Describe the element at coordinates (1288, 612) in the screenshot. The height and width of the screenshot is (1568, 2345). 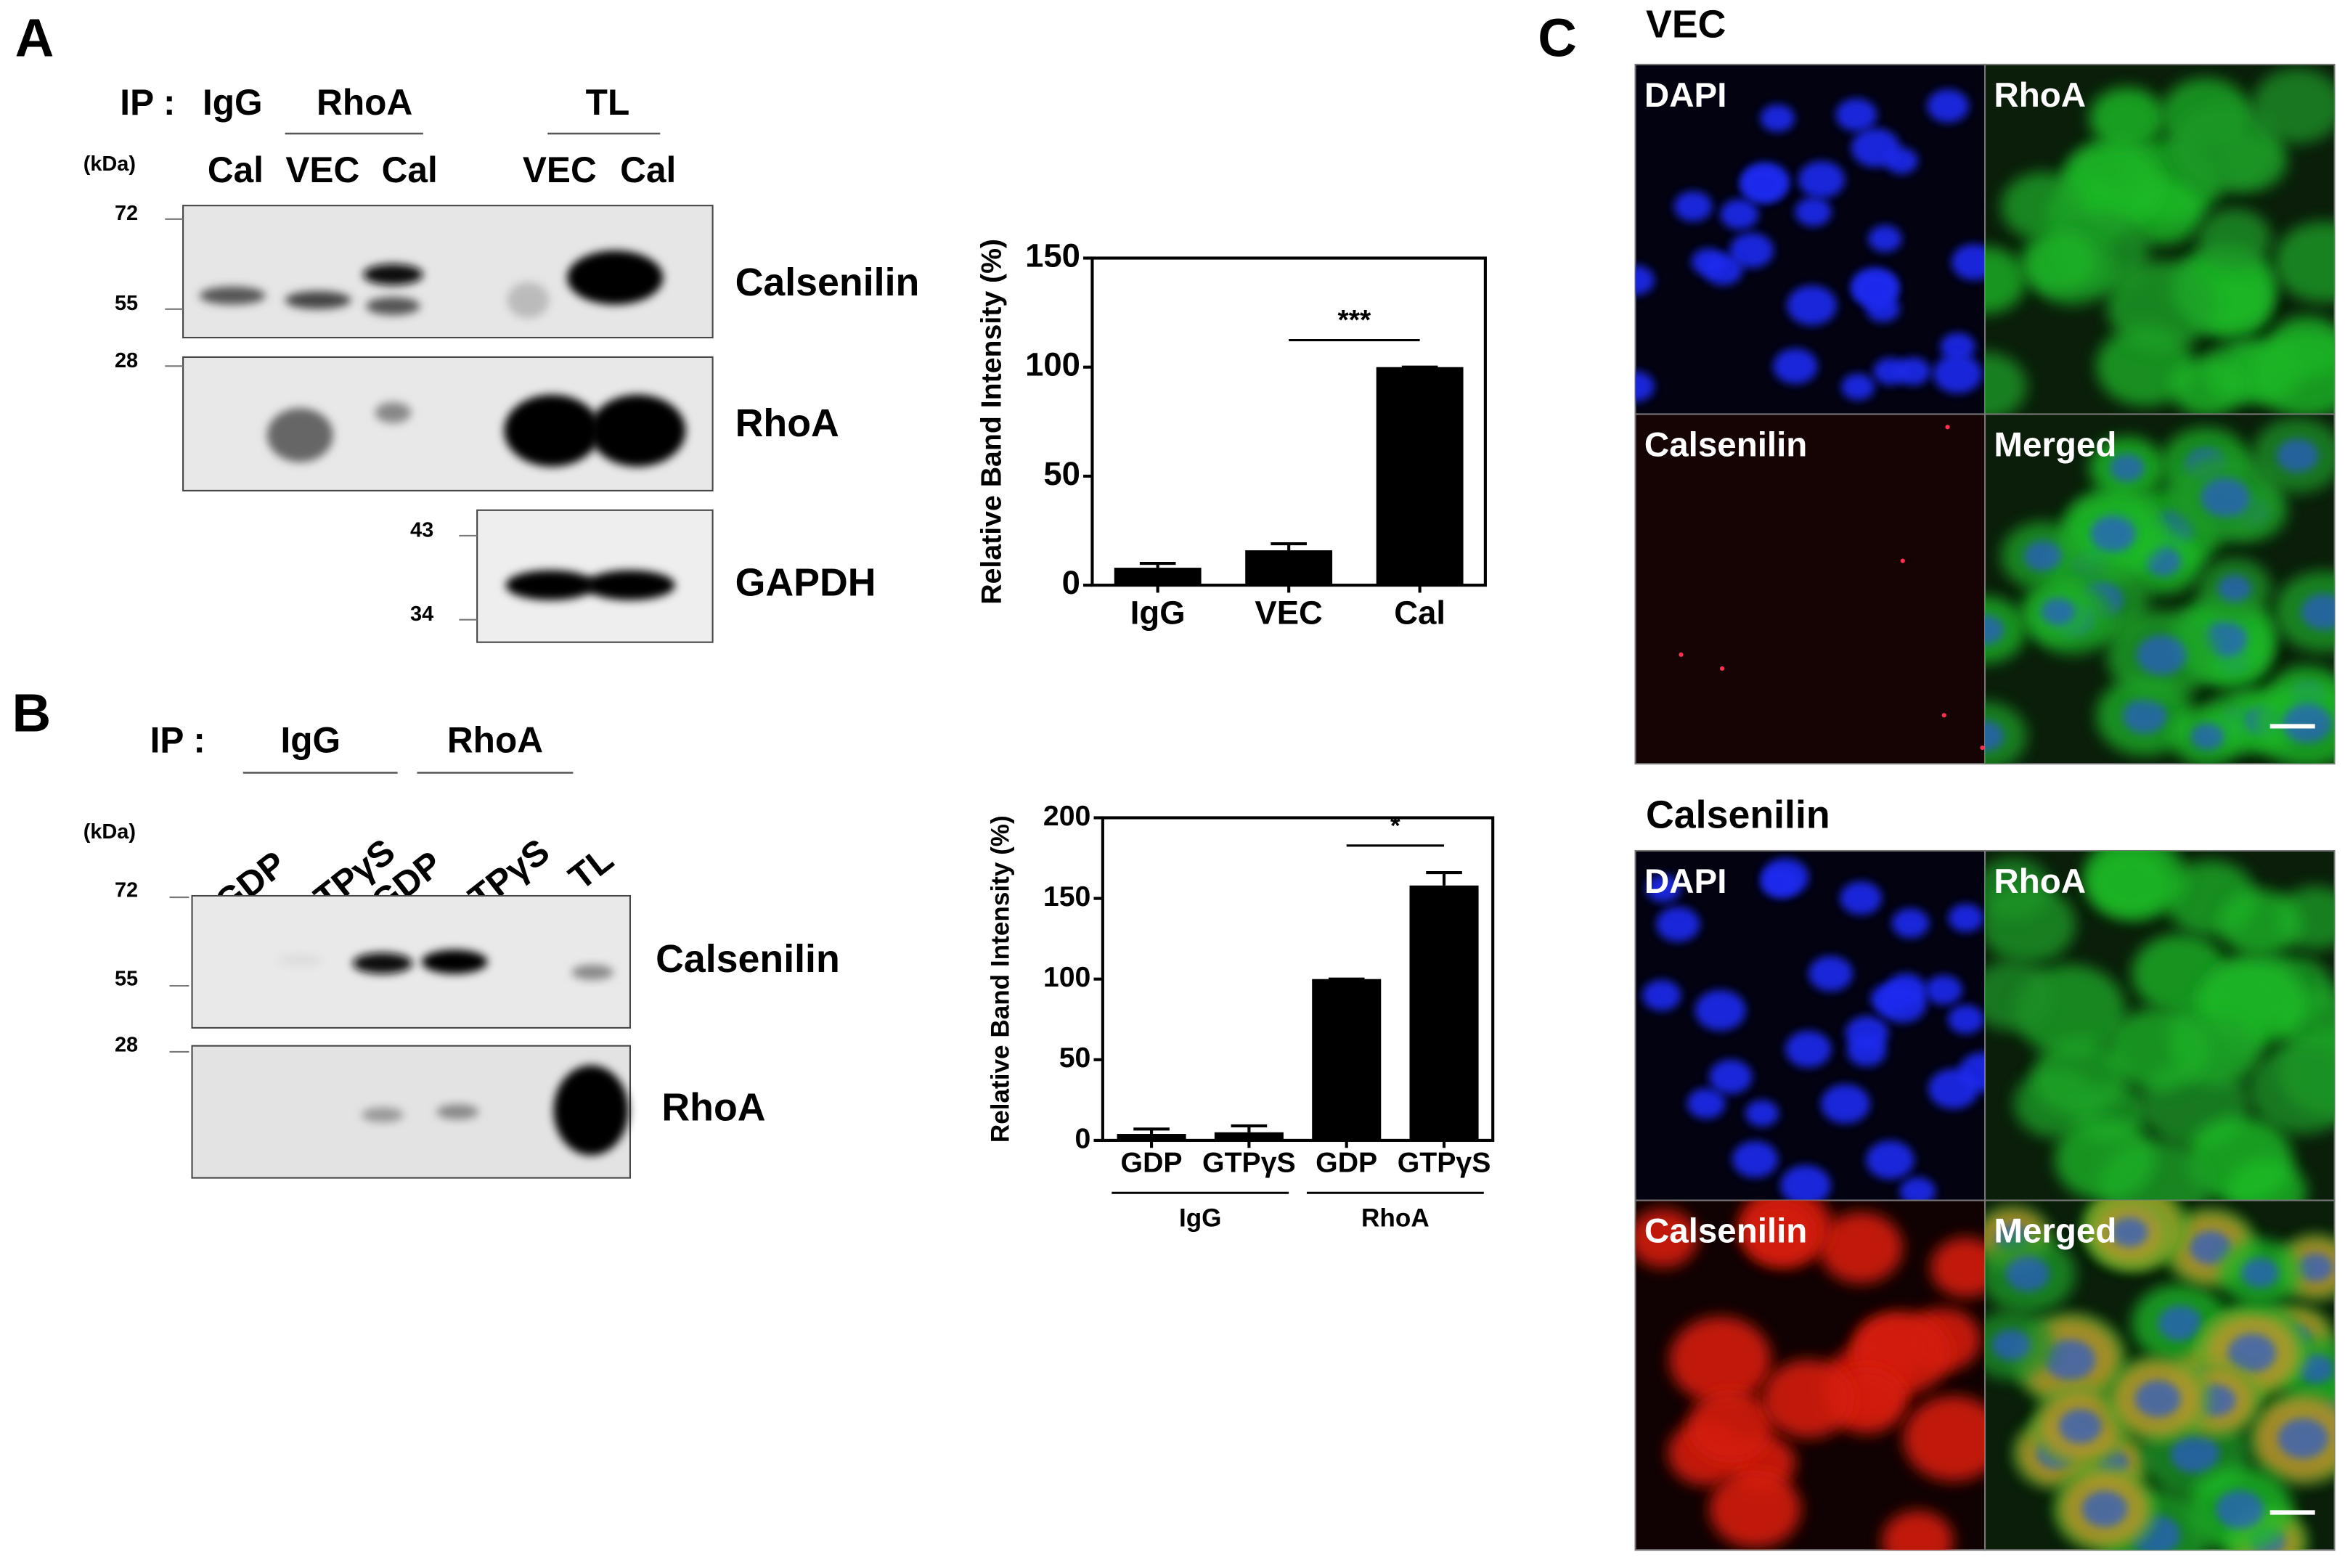
I see `x-tick-label: VEC` at that location.